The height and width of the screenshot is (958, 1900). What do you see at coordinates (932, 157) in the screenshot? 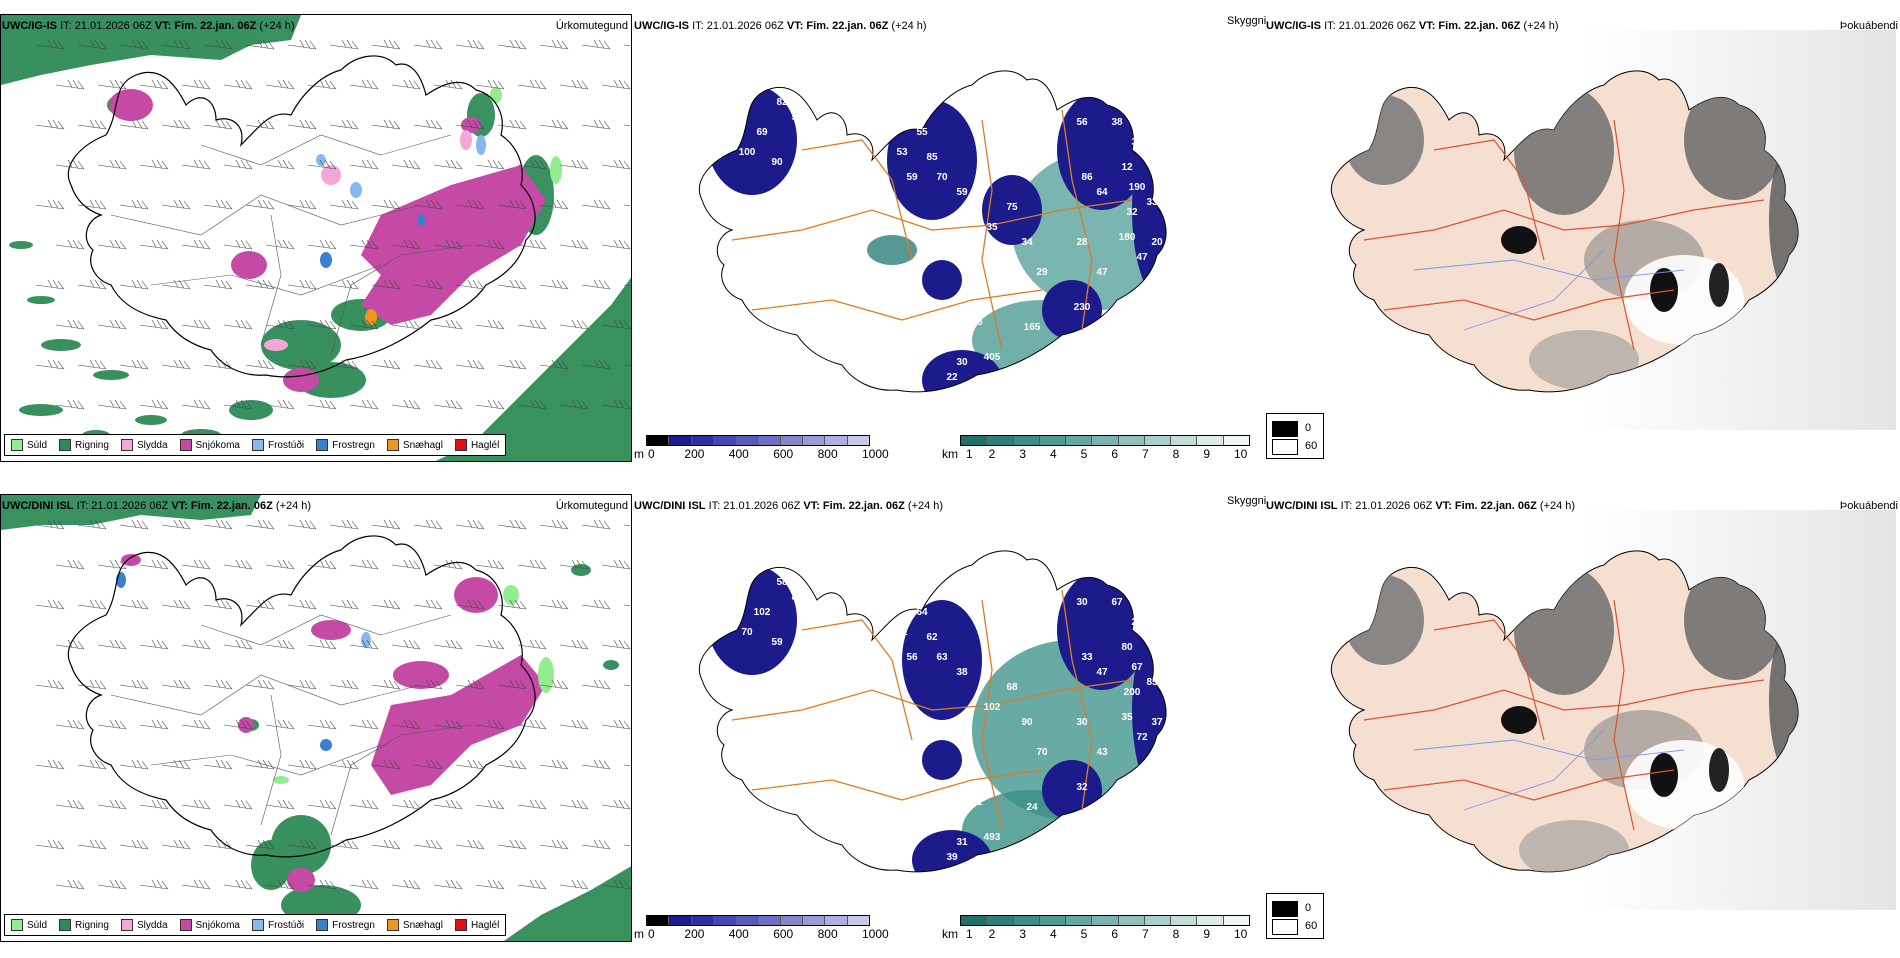
I see `cloud-base-label: 85` at bounding box center [932, 157].